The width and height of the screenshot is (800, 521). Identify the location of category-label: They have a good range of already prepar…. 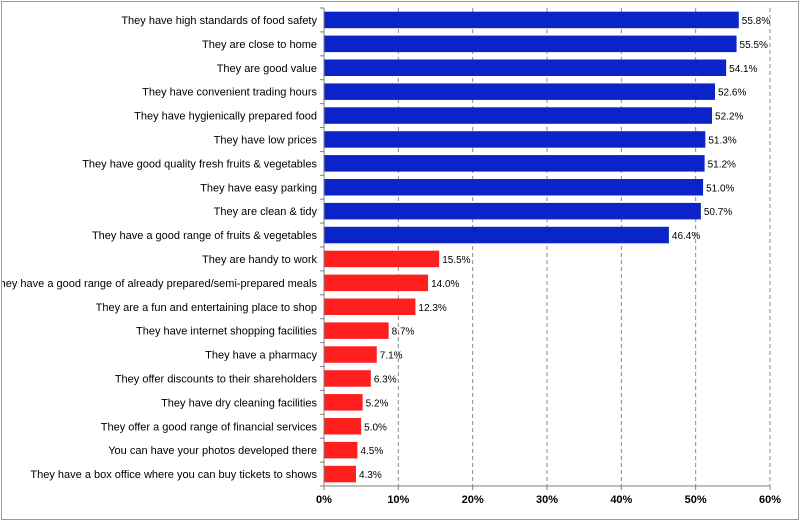
(159, 284).